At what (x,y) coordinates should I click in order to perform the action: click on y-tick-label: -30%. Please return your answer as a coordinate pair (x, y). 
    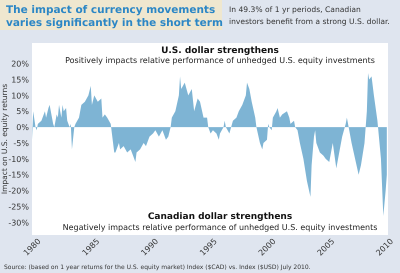
    Looking at the image, I should click on (19, 223).